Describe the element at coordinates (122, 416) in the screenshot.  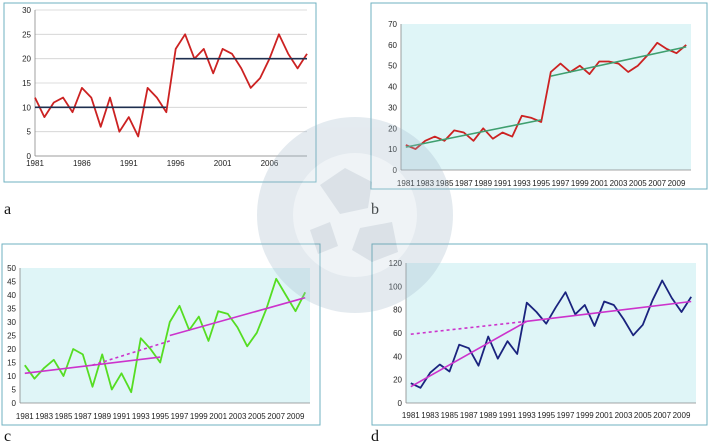
I see `x-tick-label-c-5: 1991` at that location.